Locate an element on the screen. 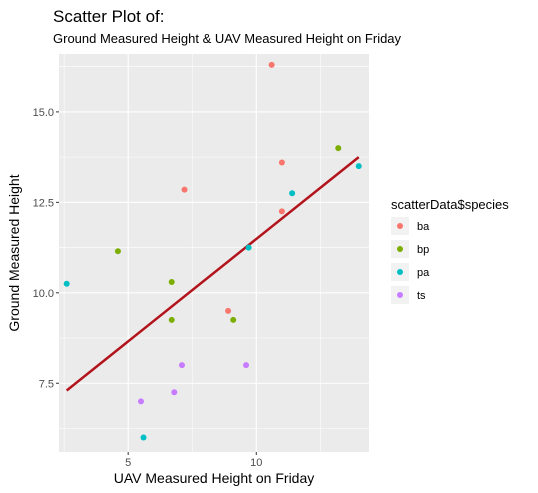  legend-key-ba is located at coordinates (400, 226).